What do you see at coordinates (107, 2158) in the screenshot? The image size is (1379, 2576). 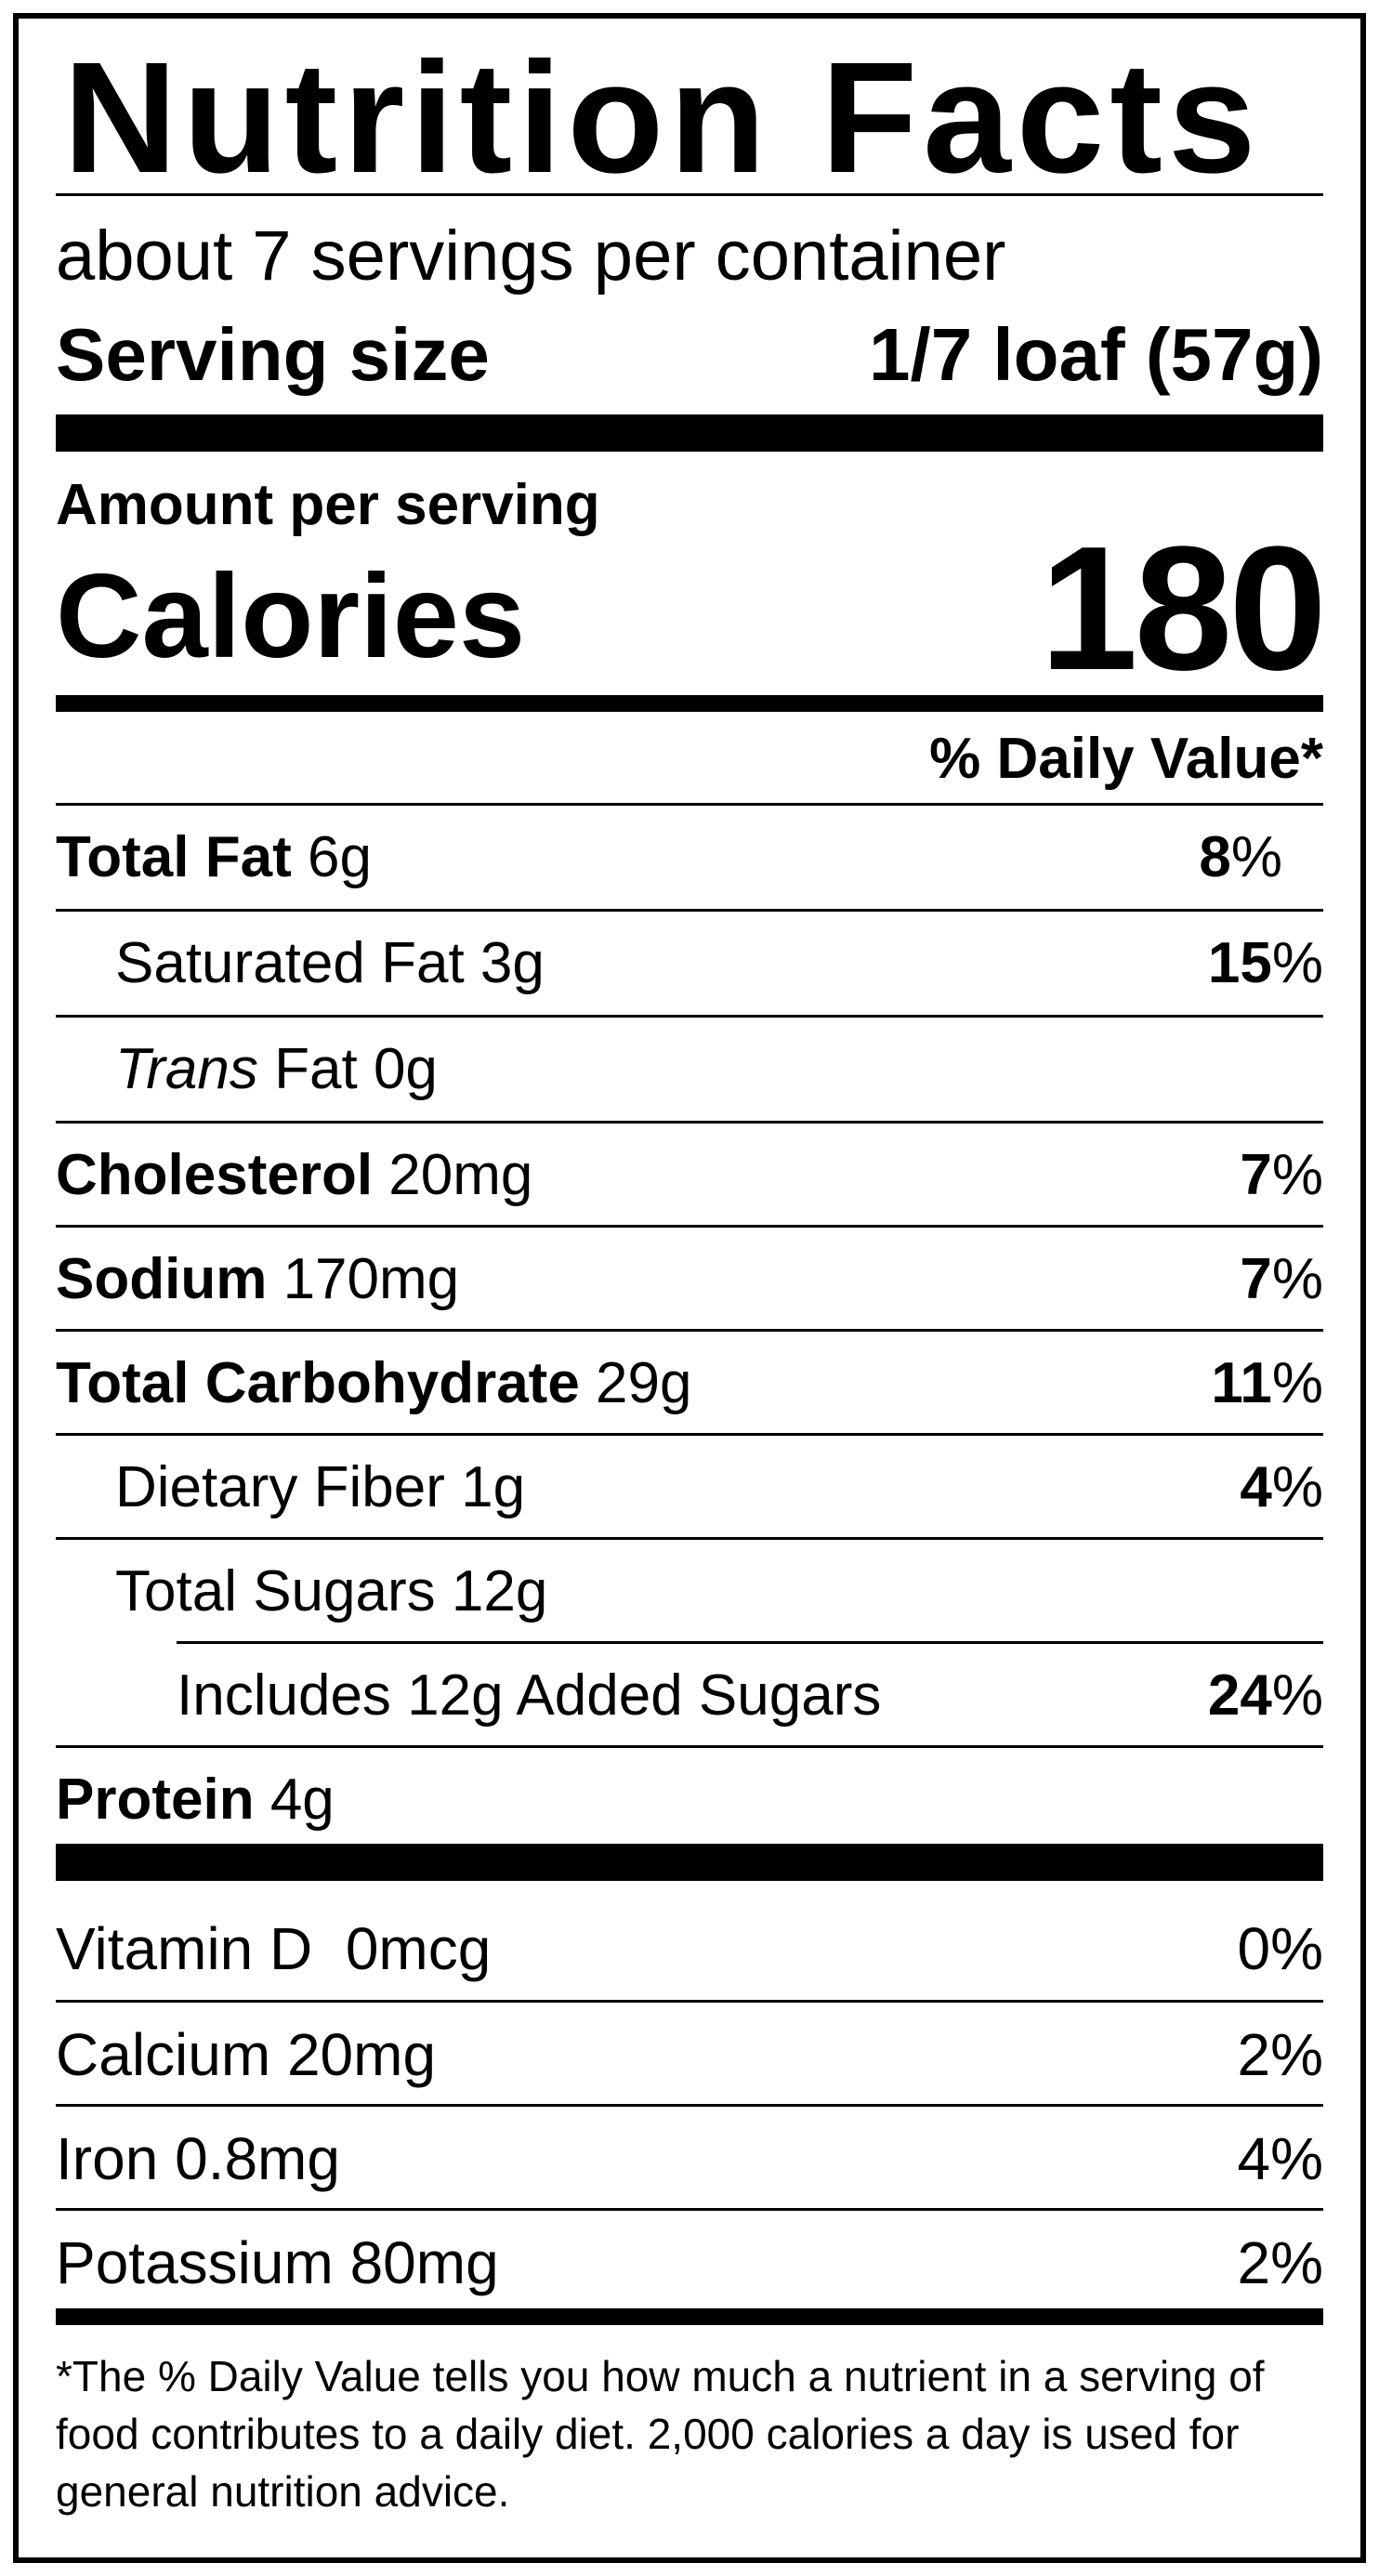 I see `vitamin-name: Iron` at bounding box center [107, 2158].